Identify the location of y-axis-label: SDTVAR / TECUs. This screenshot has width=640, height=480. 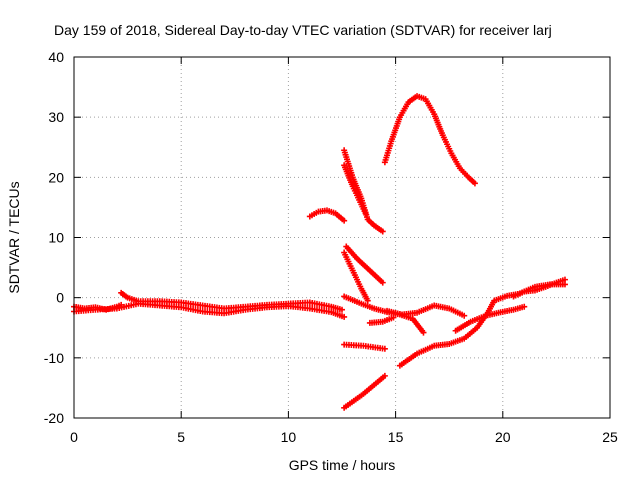
(14, 237).